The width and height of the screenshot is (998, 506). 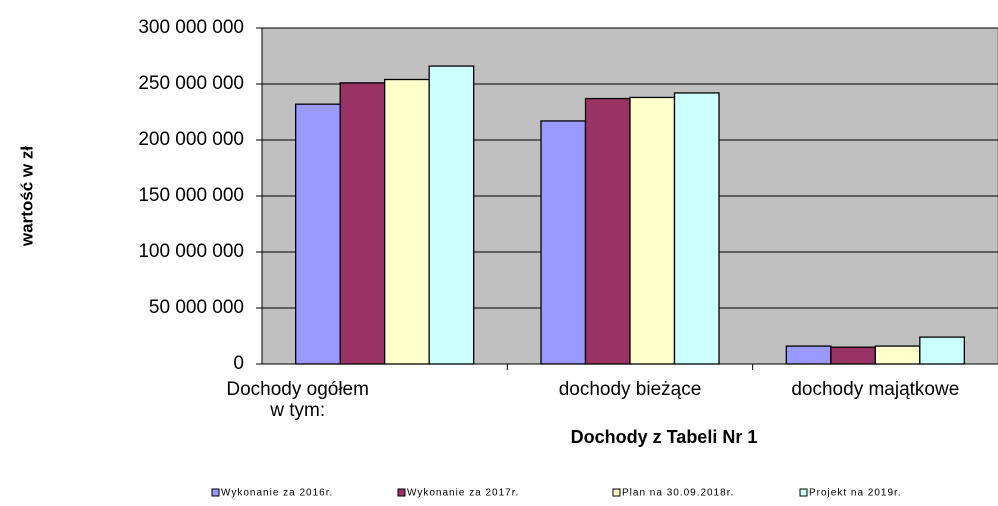 What do you see at coordinates (463, 493) in the screenshot?
I see `legend-label: Wykonanie za 2017r.` at bounding box center [463, 493].